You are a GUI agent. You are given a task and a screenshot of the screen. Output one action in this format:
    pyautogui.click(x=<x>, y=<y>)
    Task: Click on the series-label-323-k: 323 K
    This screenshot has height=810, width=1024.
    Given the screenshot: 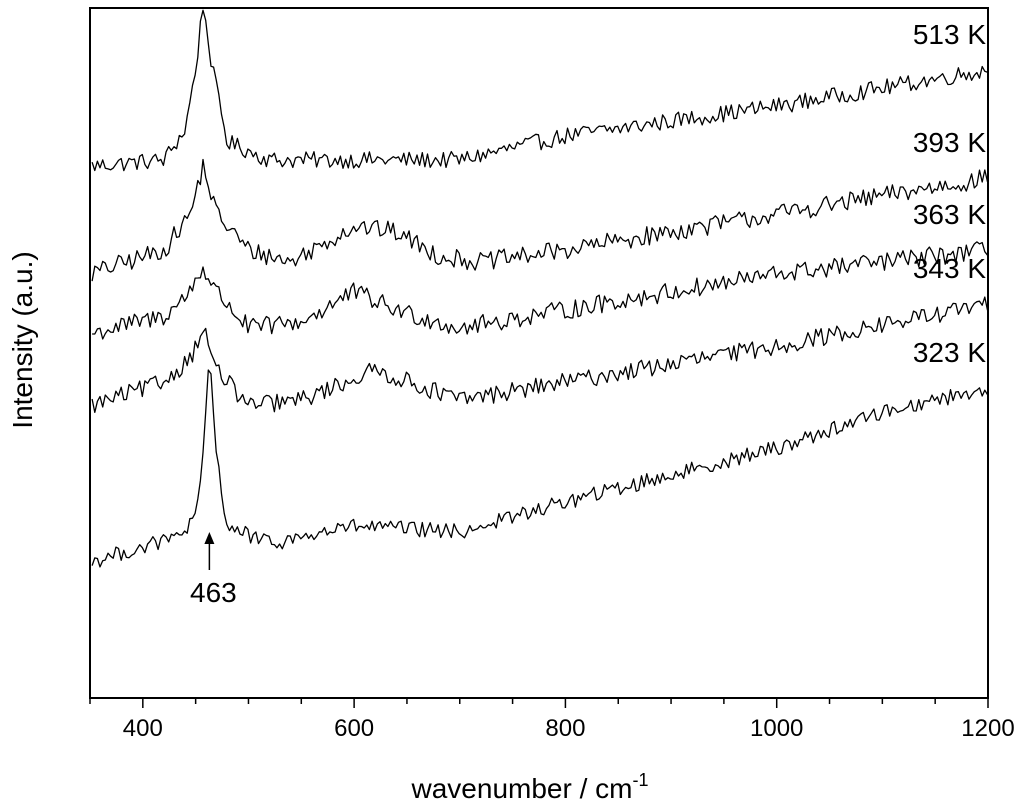 What is the action you would take?
    pyautogui.click(x=949, y=352)
    